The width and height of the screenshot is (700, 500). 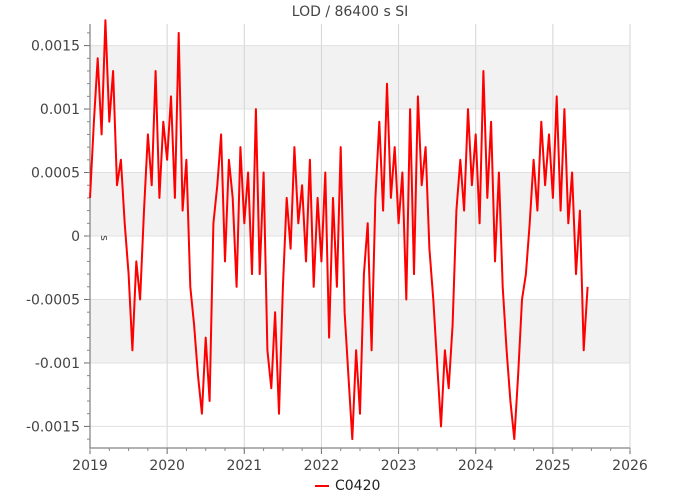 I want to click on x-tick-label: 2020, so click(x=167, y=466).